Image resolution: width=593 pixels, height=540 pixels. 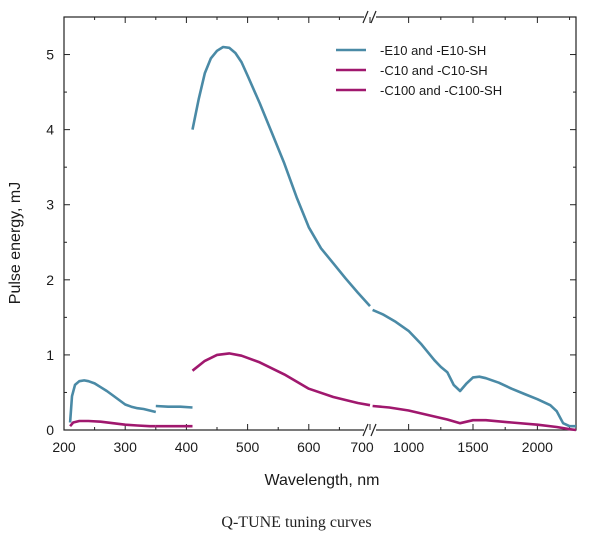 What do you see at coordinates (296, 522) in the screenshot?
I see `figure-caption: Q-TUNE tuning curves` at bounding box center [296, 522].